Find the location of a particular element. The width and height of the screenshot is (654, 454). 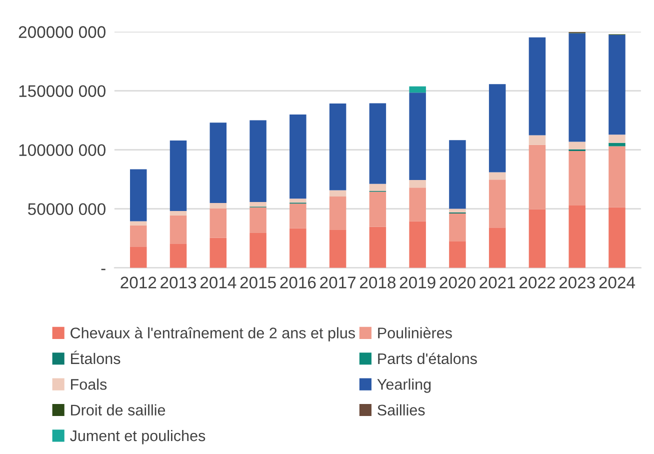

x-tick-label: 2022 is located at coordinates (537, 282).